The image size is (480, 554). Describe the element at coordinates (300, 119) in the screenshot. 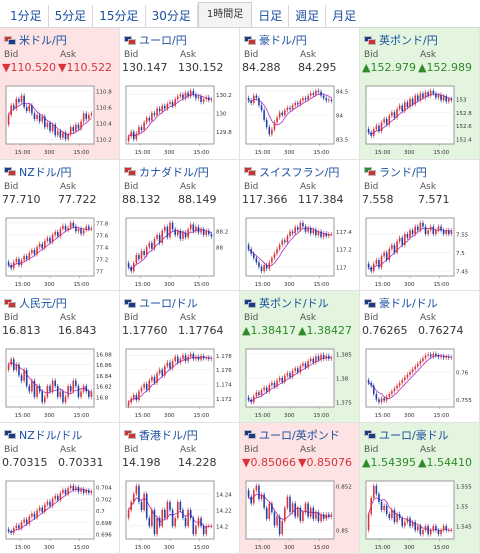

I see `candlestick-chart: 84.5 84 83.5 15:00 300 15:00` at that location.